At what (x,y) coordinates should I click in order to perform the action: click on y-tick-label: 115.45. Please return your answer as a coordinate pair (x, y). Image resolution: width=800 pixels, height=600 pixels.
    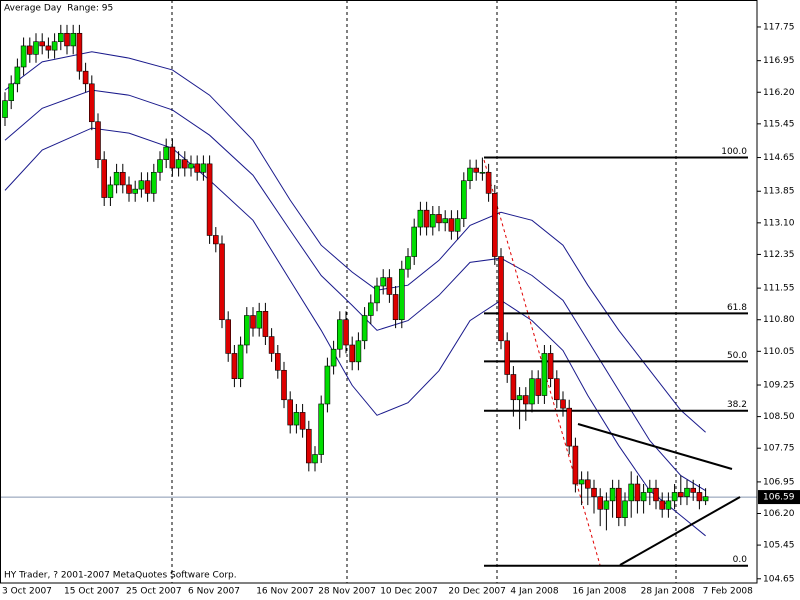
    Looking at the image, I should click on (779, 124).